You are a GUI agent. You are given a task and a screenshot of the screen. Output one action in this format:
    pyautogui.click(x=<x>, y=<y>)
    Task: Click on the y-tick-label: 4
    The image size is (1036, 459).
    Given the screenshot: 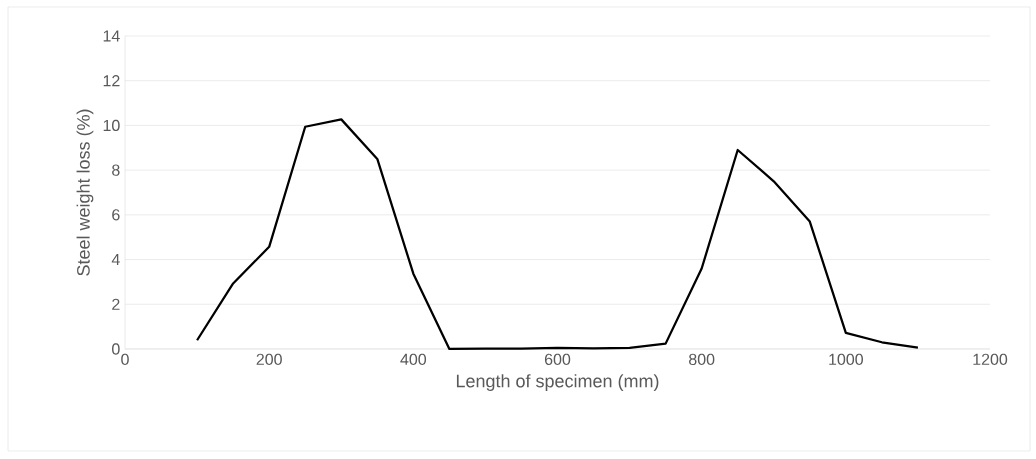 What is the action you would take?
    pyautogui.click(x=115, y=260)
    